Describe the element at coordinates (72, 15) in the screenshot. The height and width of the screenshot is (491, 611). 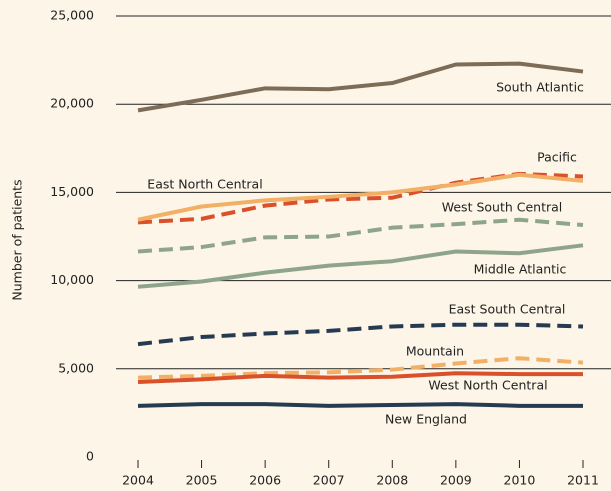
I see `y-tick-label: 25,000` at that location.